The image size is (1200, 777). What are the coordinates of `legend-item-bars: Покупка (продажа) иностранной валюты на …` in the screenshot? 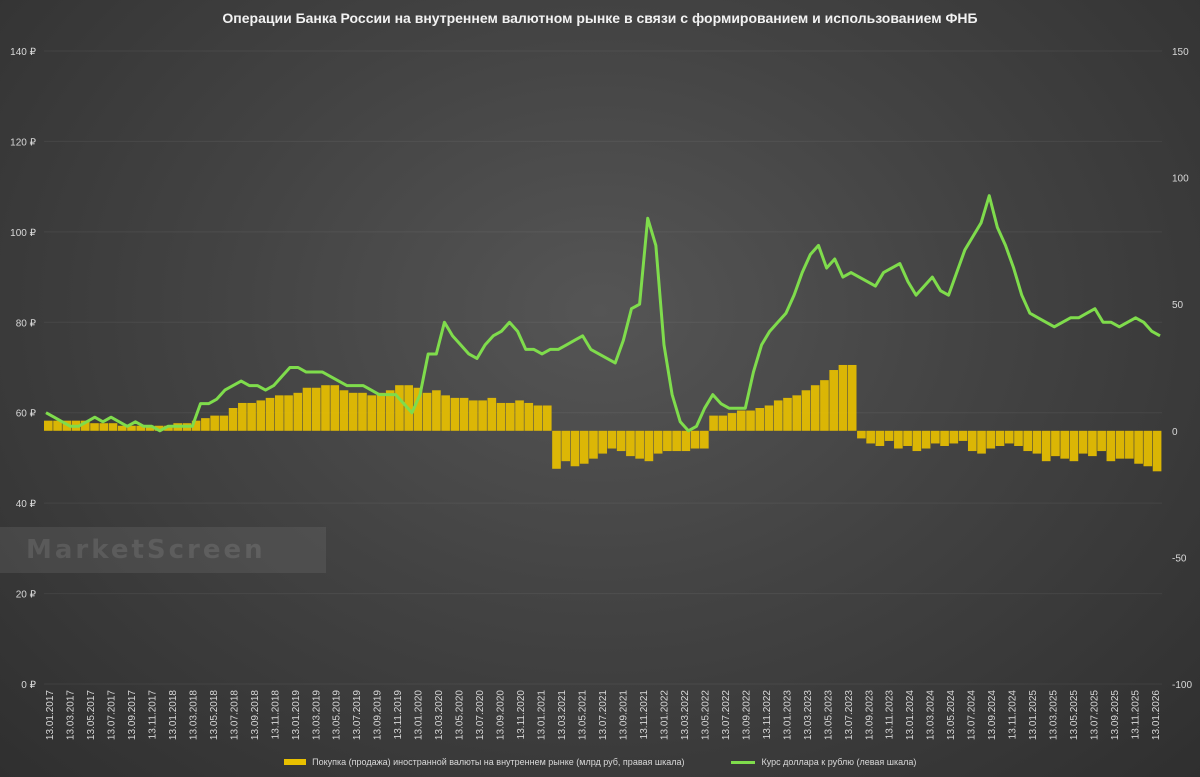 It's located at (484, 761).